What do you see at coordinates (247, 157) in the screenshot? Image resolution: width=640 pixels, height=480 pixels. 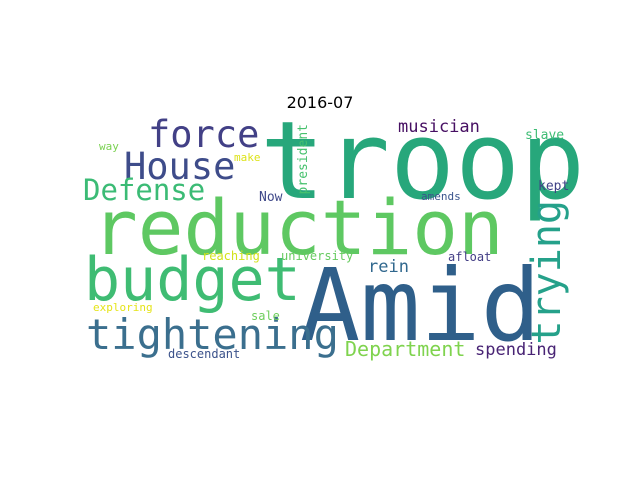 I see `word-make: make` at bounding box center [247, 157].